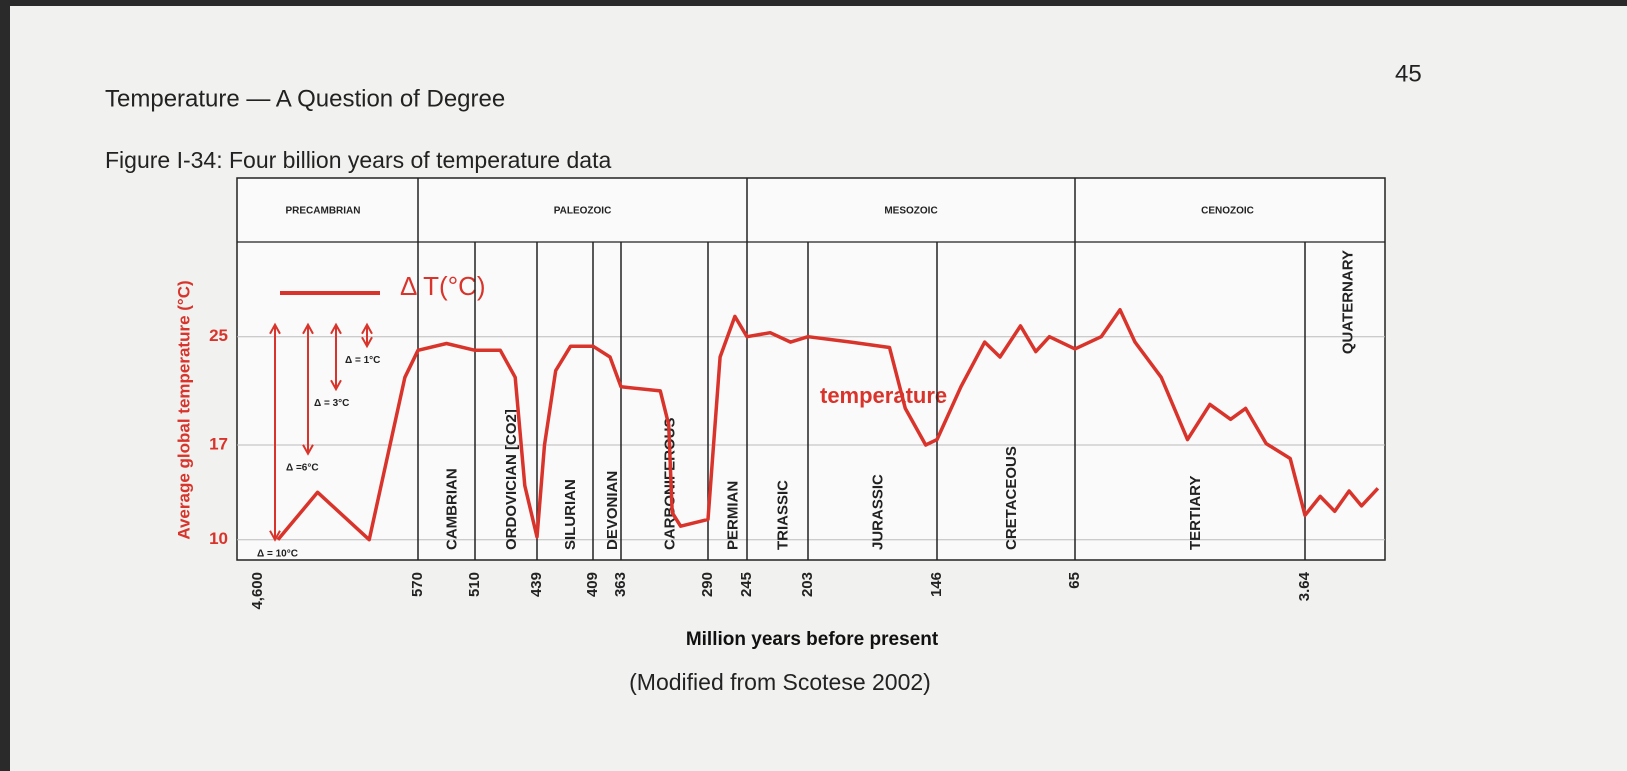 This screenshot has height=771, width=1627. Describe the element at coordinates (1195, 513) in the screenshot. I see `period-label: TERTIARY` at that location.